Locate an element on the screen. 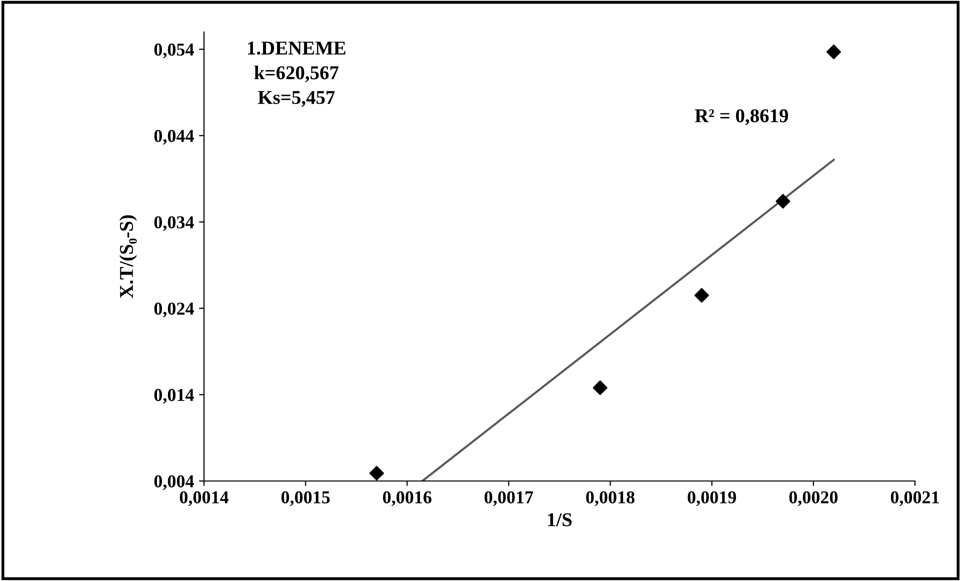 This screenshot has height=581, width=961. annotation: R² = 0,8619 is located at coordinates (741, 117).